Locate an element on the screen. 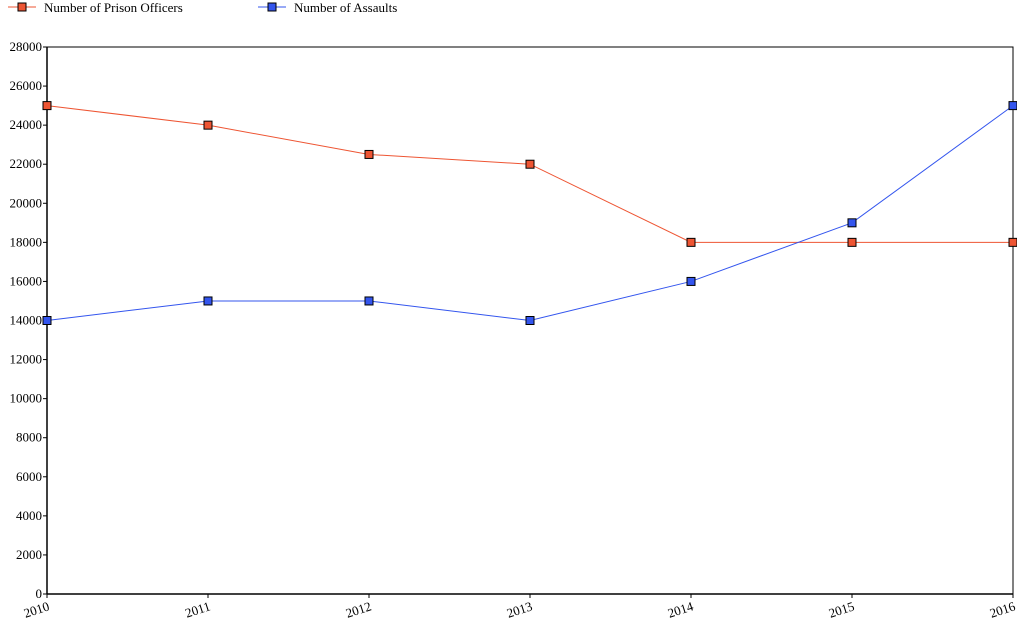 This screenshot has width=1017, height=622. y-tick-label: 6000 is located at coordinates (29, 476).